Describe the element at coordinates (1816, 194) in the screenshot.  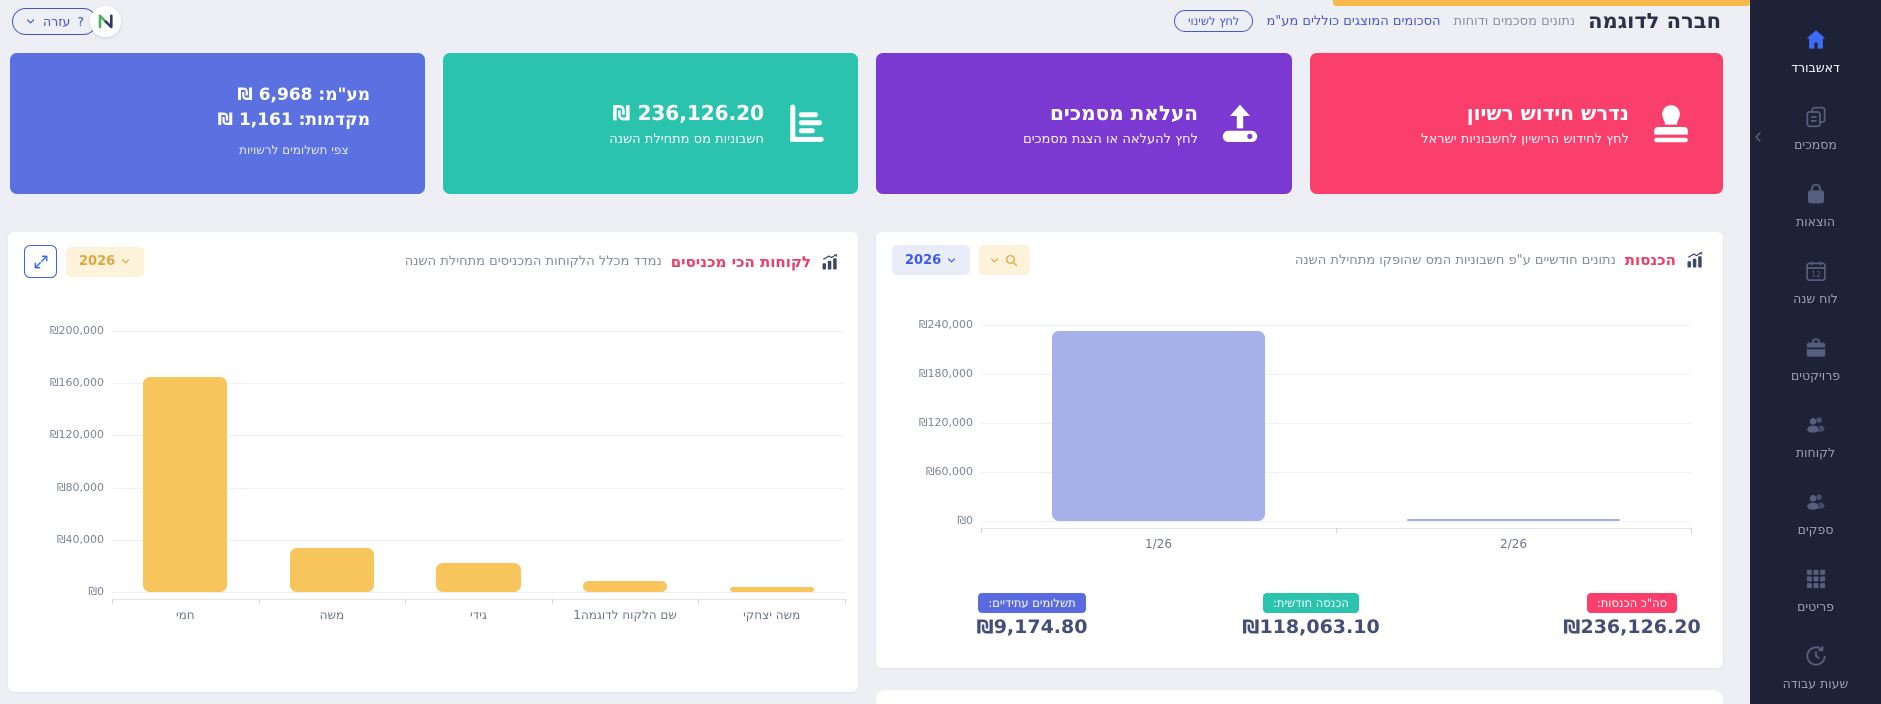
I see `expenses-bag-icon` at that location.